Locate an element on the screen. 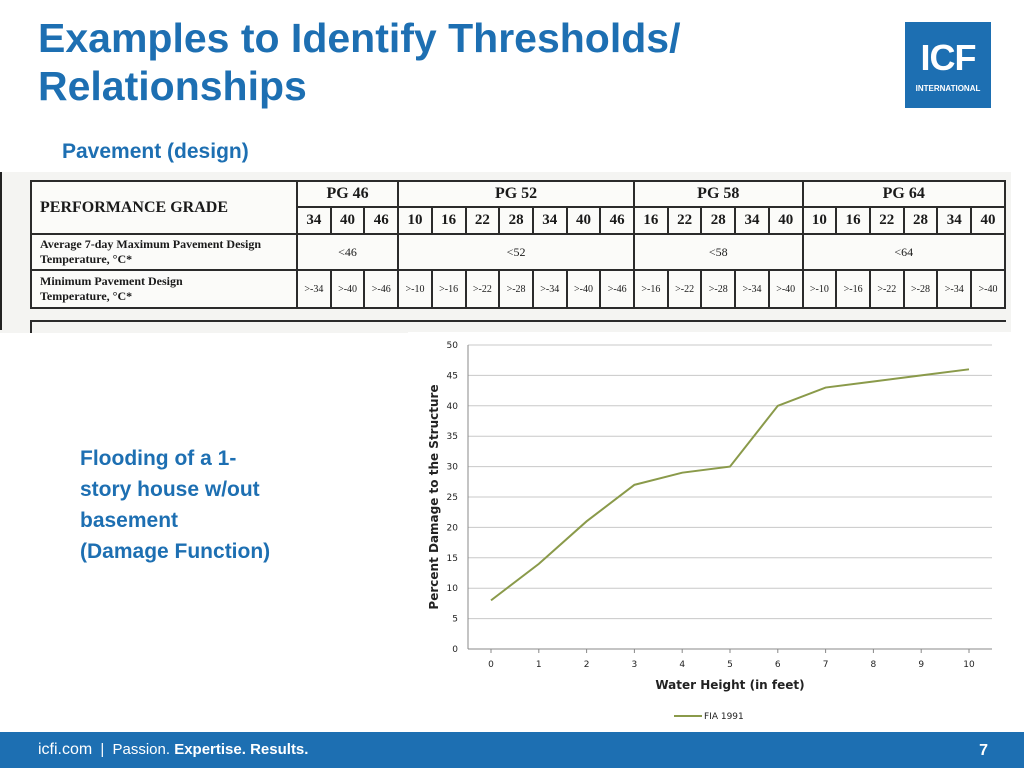 The image size is (1024, 768). grade-group-label: PG 58 is located at coordinates (718, 194).